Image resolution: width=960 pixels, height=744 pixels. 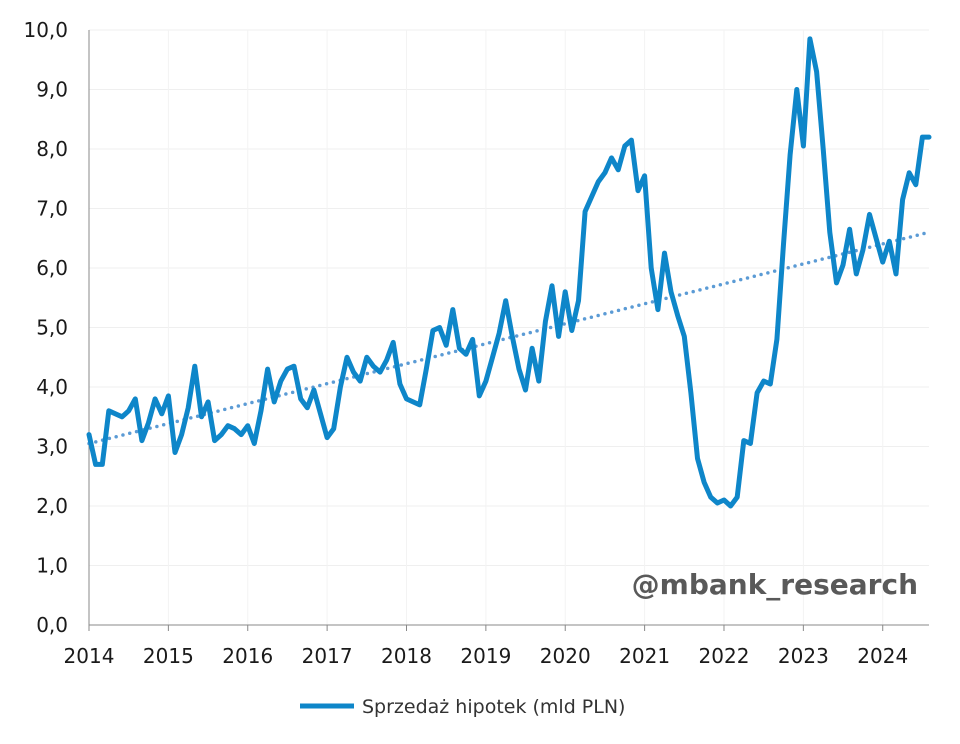 What do you see at coordinates (52, 387) in the screenshot?
I see `y-tick-label: 4,0` at bounding box center [52, 387].